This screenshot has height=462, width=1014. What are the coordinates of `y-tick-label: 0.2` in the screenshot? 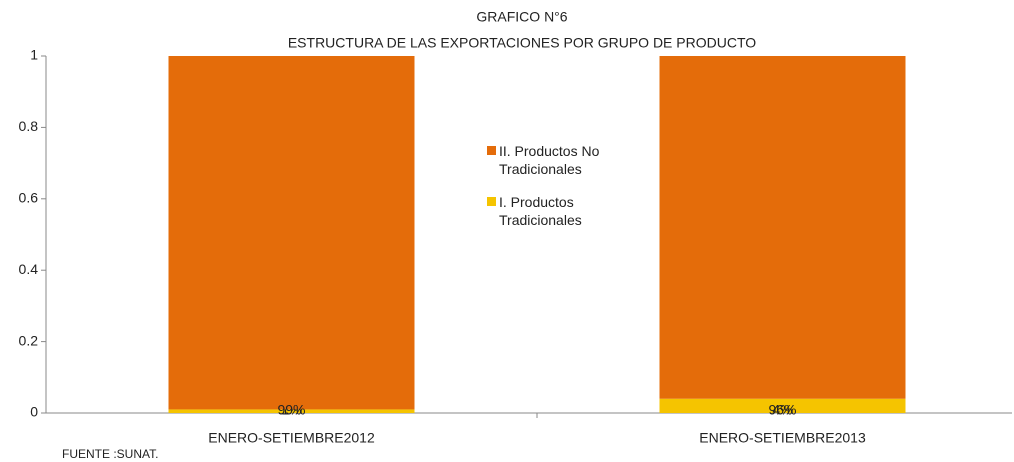 It's located at (29, 340).